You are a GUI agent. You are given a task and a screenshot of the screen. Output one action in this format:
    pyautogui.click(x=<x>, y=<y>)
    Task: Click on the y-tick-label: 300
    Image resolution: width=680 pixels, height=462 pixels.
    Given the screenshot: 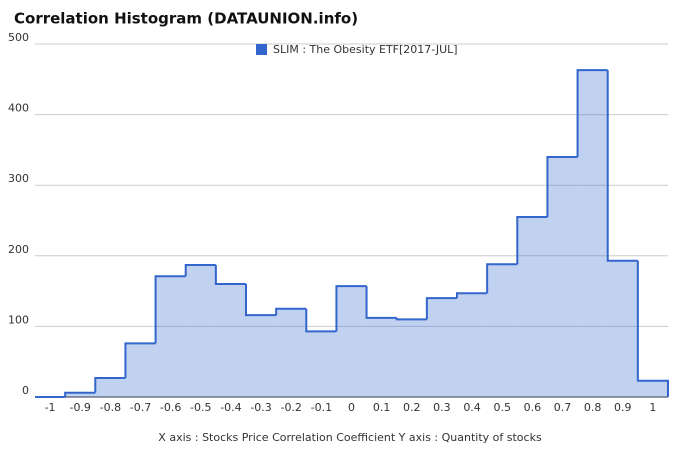 What is the action you would take?
    pyautogui.click(x=18, y=178)
    